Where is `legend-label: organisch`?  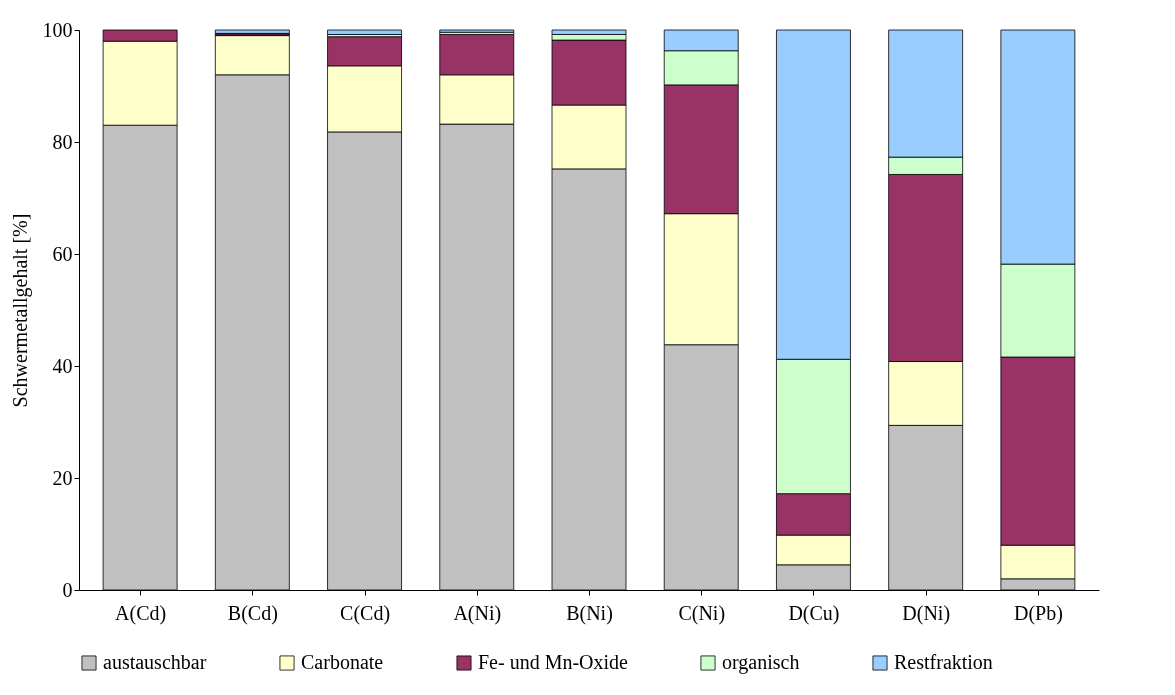
legend-label: organisch is located at coordinates (761, 662).